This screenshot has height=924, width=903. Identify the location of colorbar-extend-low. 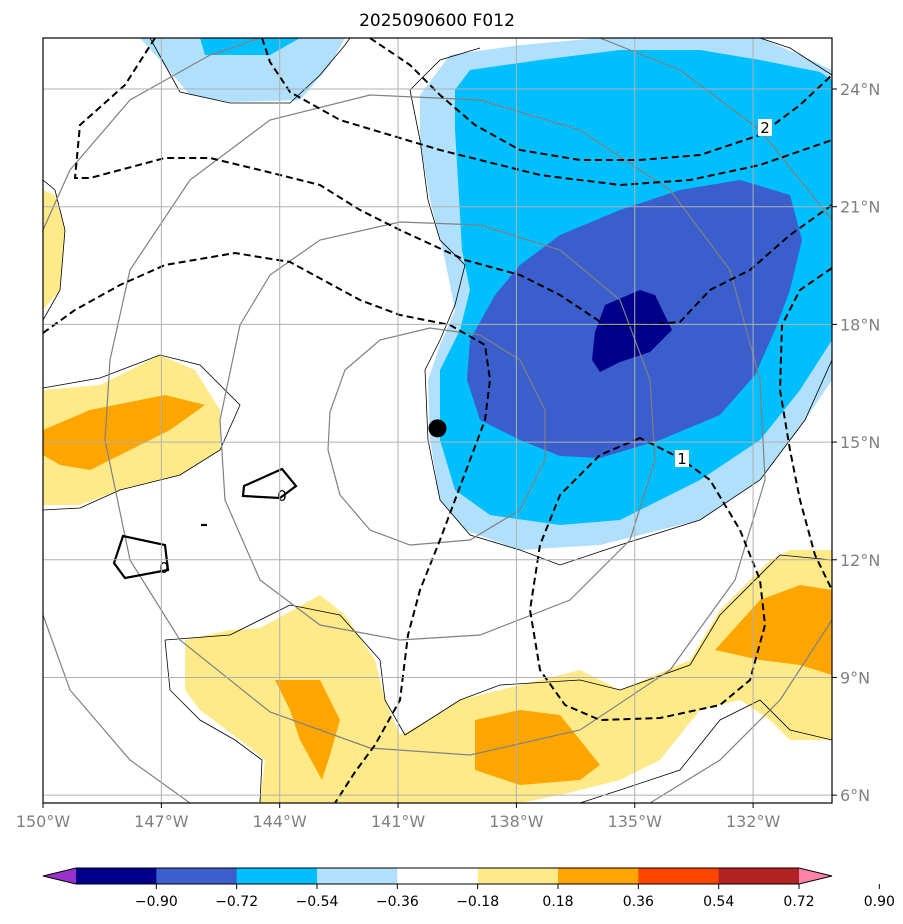
(59, 876).